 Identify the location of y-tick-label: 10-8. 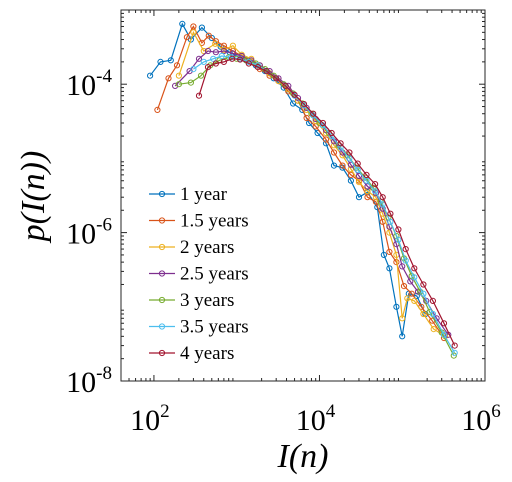
(89, 381).